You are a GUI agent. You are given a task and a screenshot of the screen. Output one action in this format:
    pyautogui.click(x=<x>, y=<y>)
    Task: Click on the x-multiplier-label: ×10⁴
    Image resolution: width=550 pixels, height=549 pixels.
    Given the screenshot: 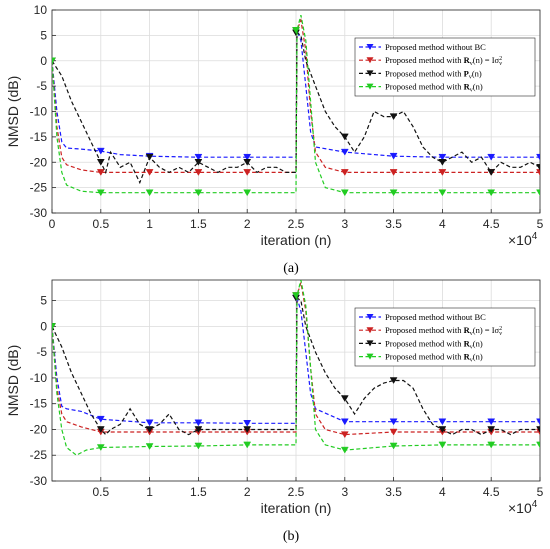 What is the action you would take?
    pyautogui.click(x=523, y=239)
    